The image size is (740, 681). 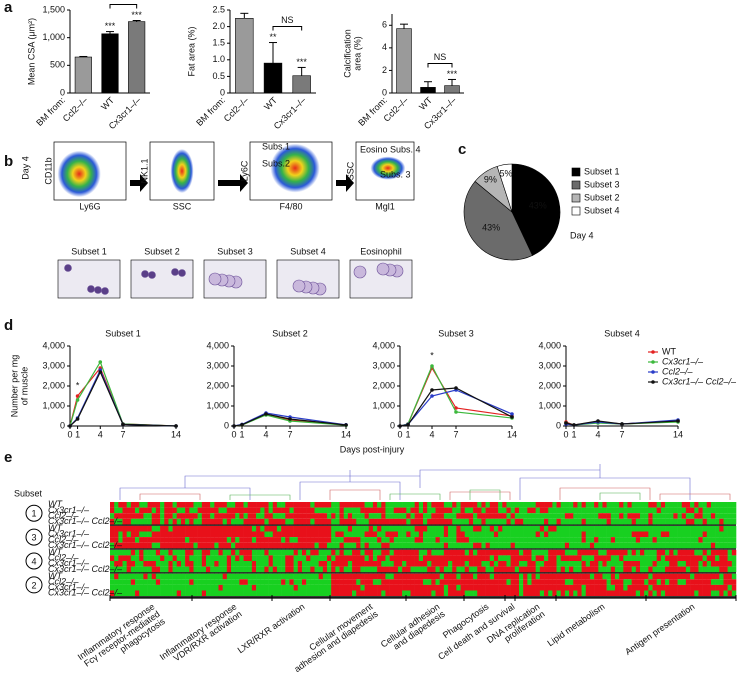 I want to click on series-line, so click(x=456, y=395).